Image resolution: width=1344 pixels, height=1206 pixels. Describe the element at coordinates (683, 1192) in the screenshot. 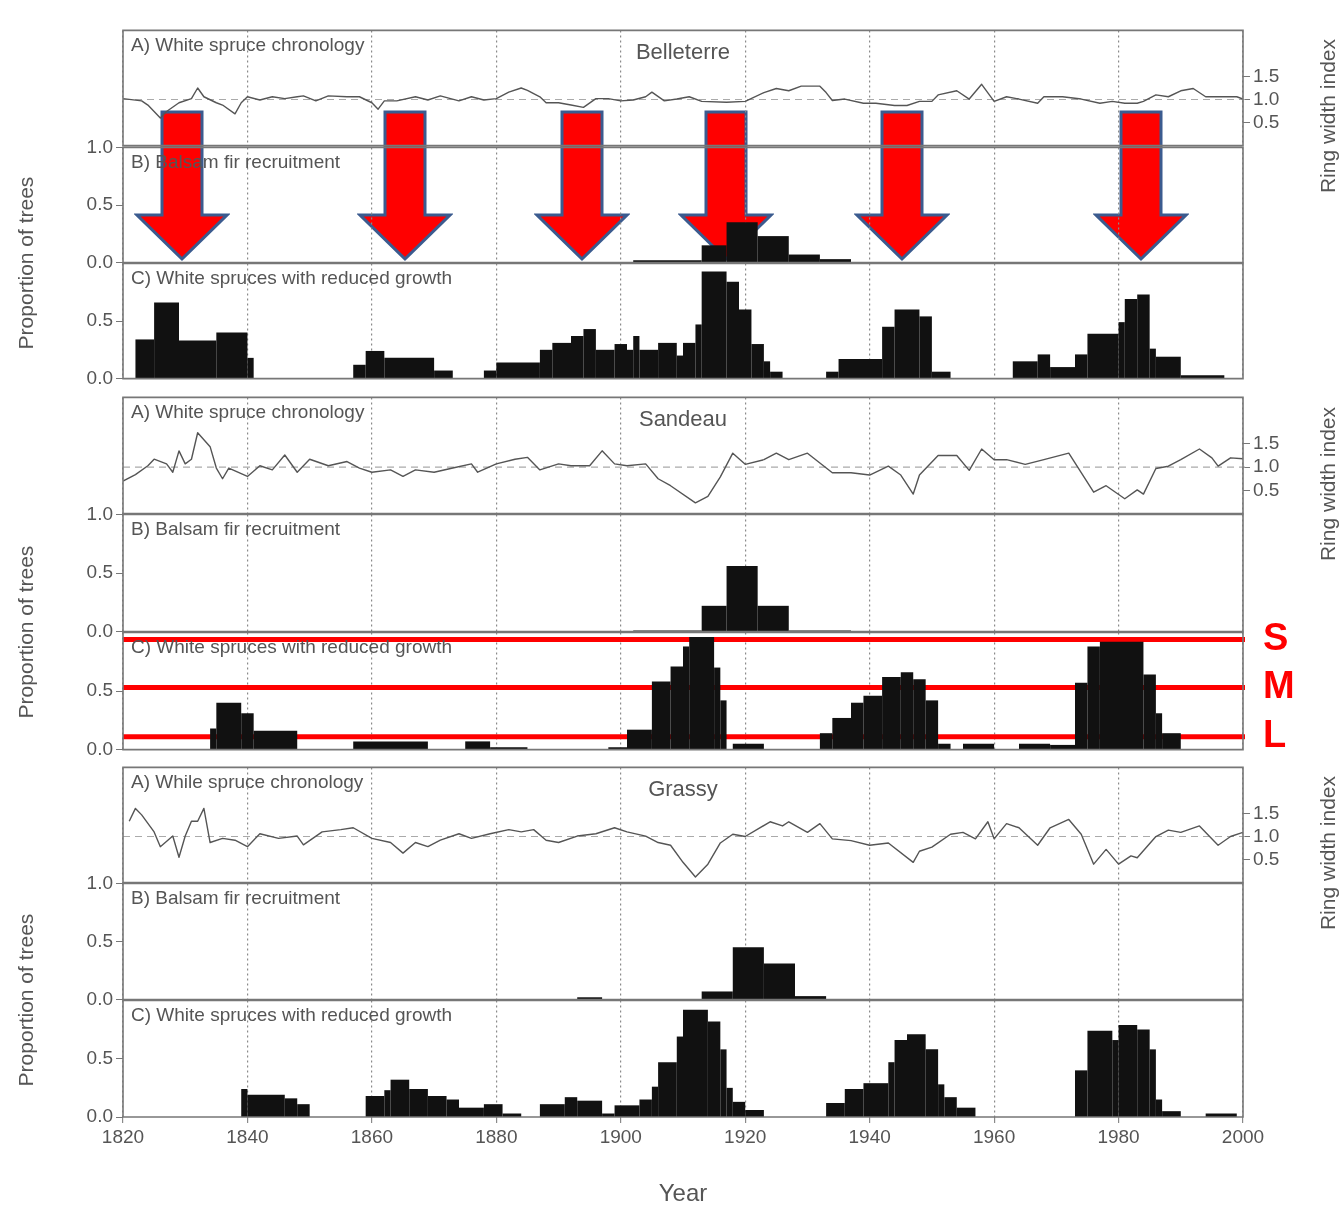

I see `x-axis-title: Year` at that location.